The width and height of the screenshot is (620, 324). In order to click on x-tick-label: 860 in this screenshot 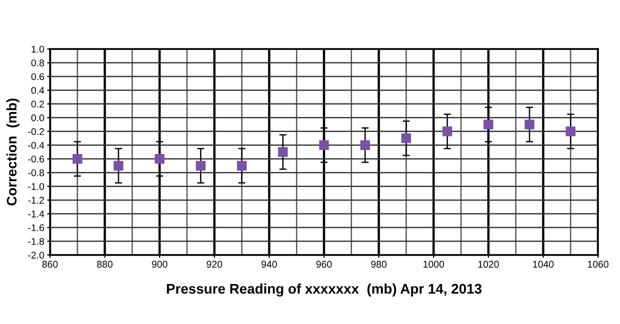, I will do `click(50, 264)`.